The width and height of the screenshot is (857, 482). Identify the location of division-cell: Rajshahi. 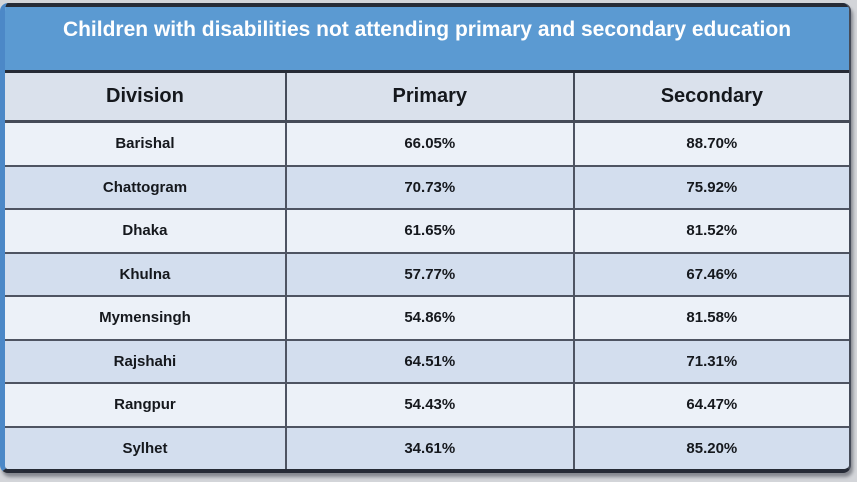
(146, 361).